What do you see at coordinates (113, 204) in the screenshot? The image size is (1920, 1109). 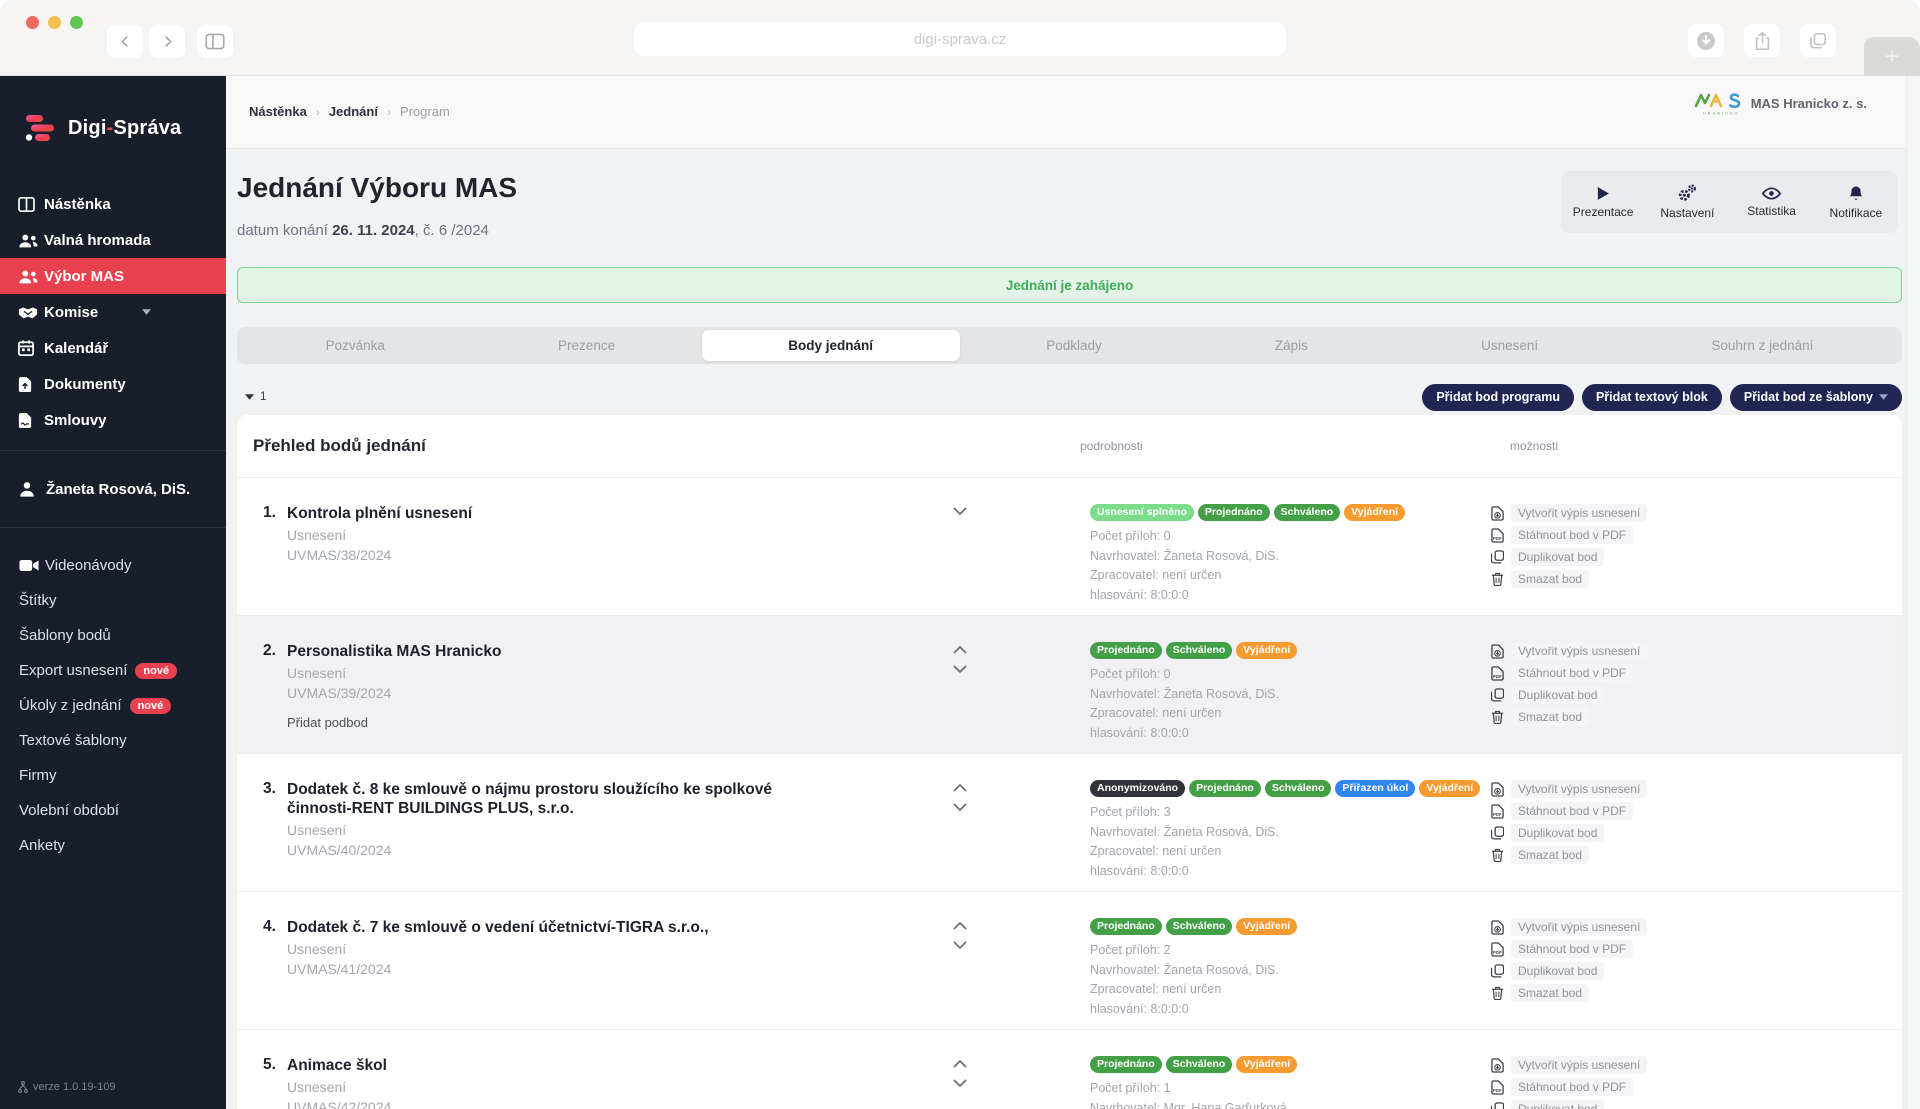 I see `sidebar-item-nastenka: Nástěnka` at bounding box center [113, 204].